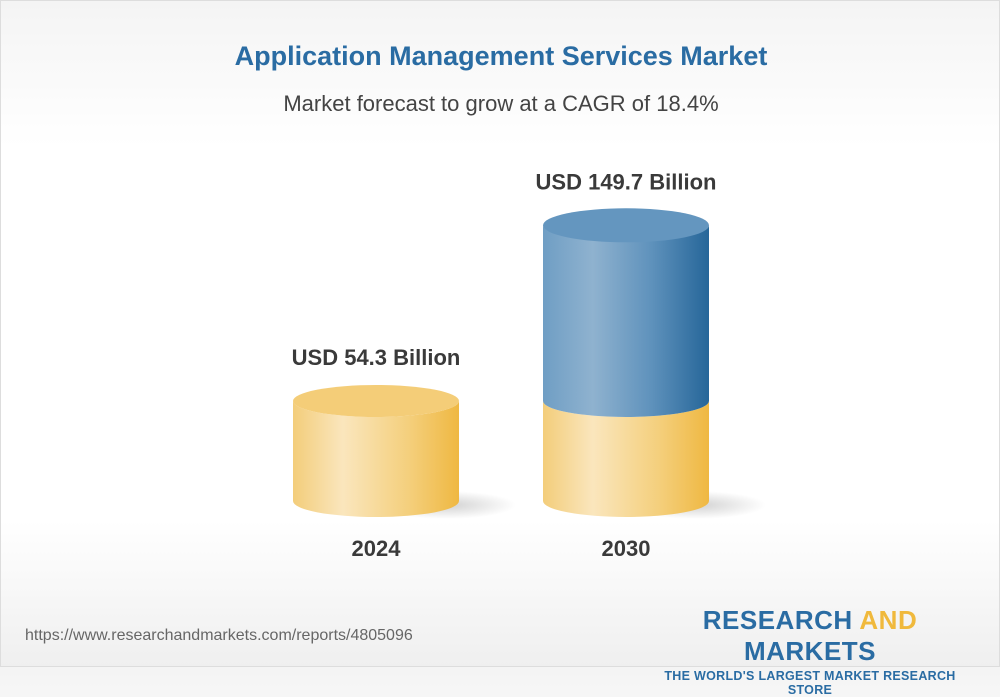 The height and width of the screenshot is (697, 1000). What do you see at coordinates (377, 548) in the screenshot?
I see `category-label: 2024` at bounding box center [377, 548].